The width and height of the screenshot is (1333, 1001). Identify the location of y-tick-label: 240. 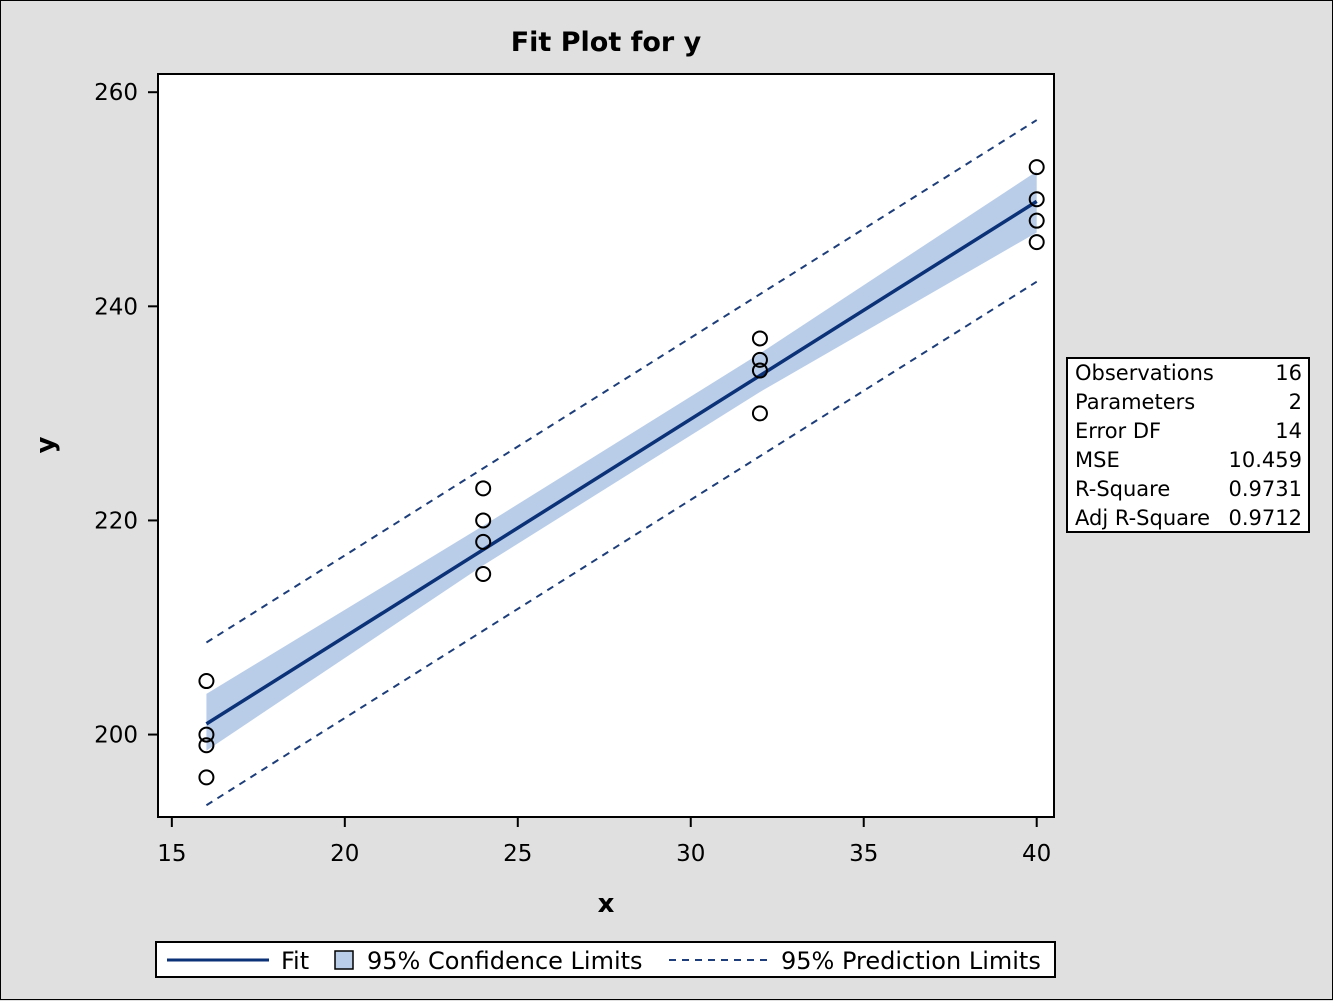
(116, 307).